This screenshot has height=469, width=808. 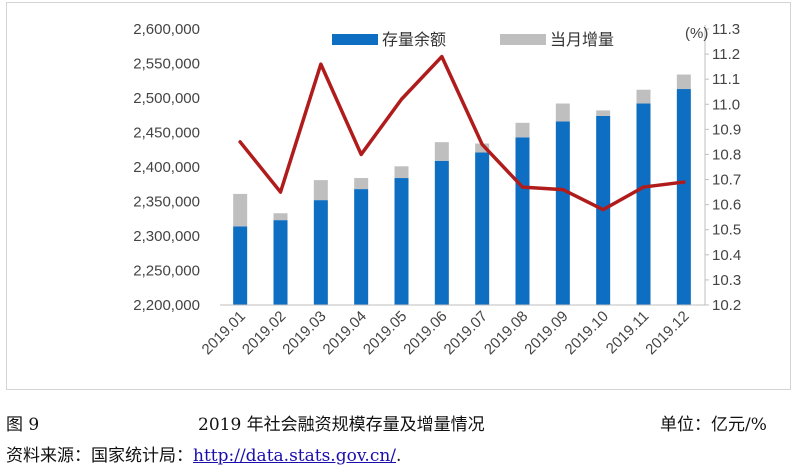 What do you see at coordinates (166, 64) in the screenshot?
I see `left-tick-label: 2,550,000` at bounding box center [166, 64].